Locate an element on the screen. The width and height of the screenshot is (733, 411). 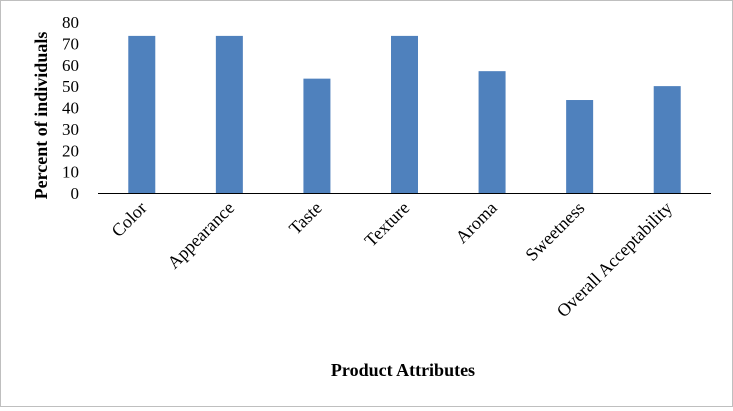
y-axis-title: Percent of individuals is located at coordinates (41, 116).